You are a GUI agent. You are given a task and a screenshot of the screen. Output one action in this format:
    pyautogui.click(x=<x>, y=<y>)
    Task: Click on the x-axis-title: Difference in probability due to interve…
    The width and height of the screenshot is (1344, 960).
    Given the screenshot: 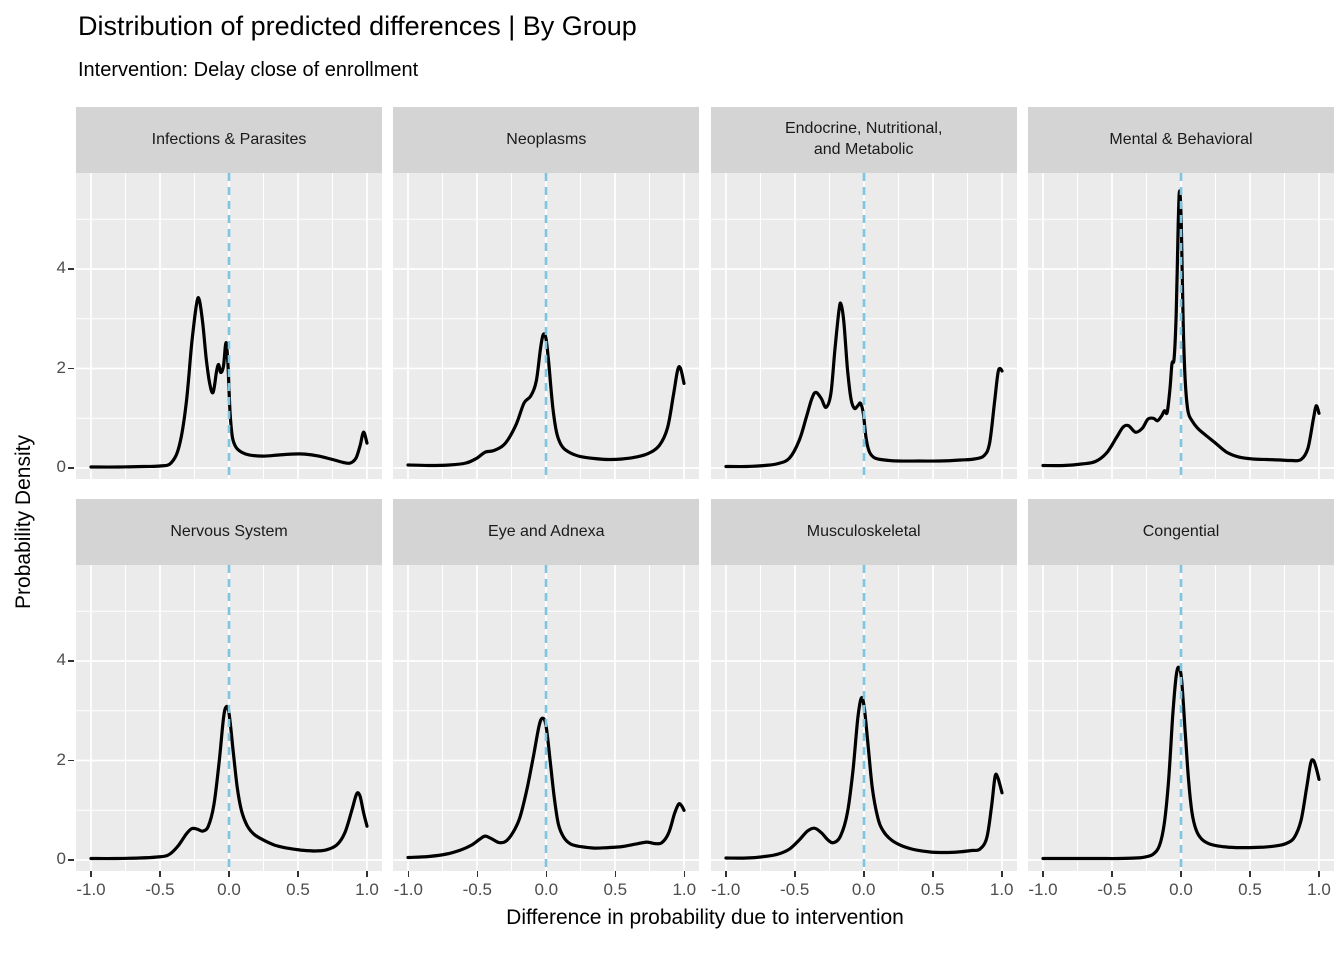 What is the action you would take?
    pyautogui.click(x=705, y=917)
    